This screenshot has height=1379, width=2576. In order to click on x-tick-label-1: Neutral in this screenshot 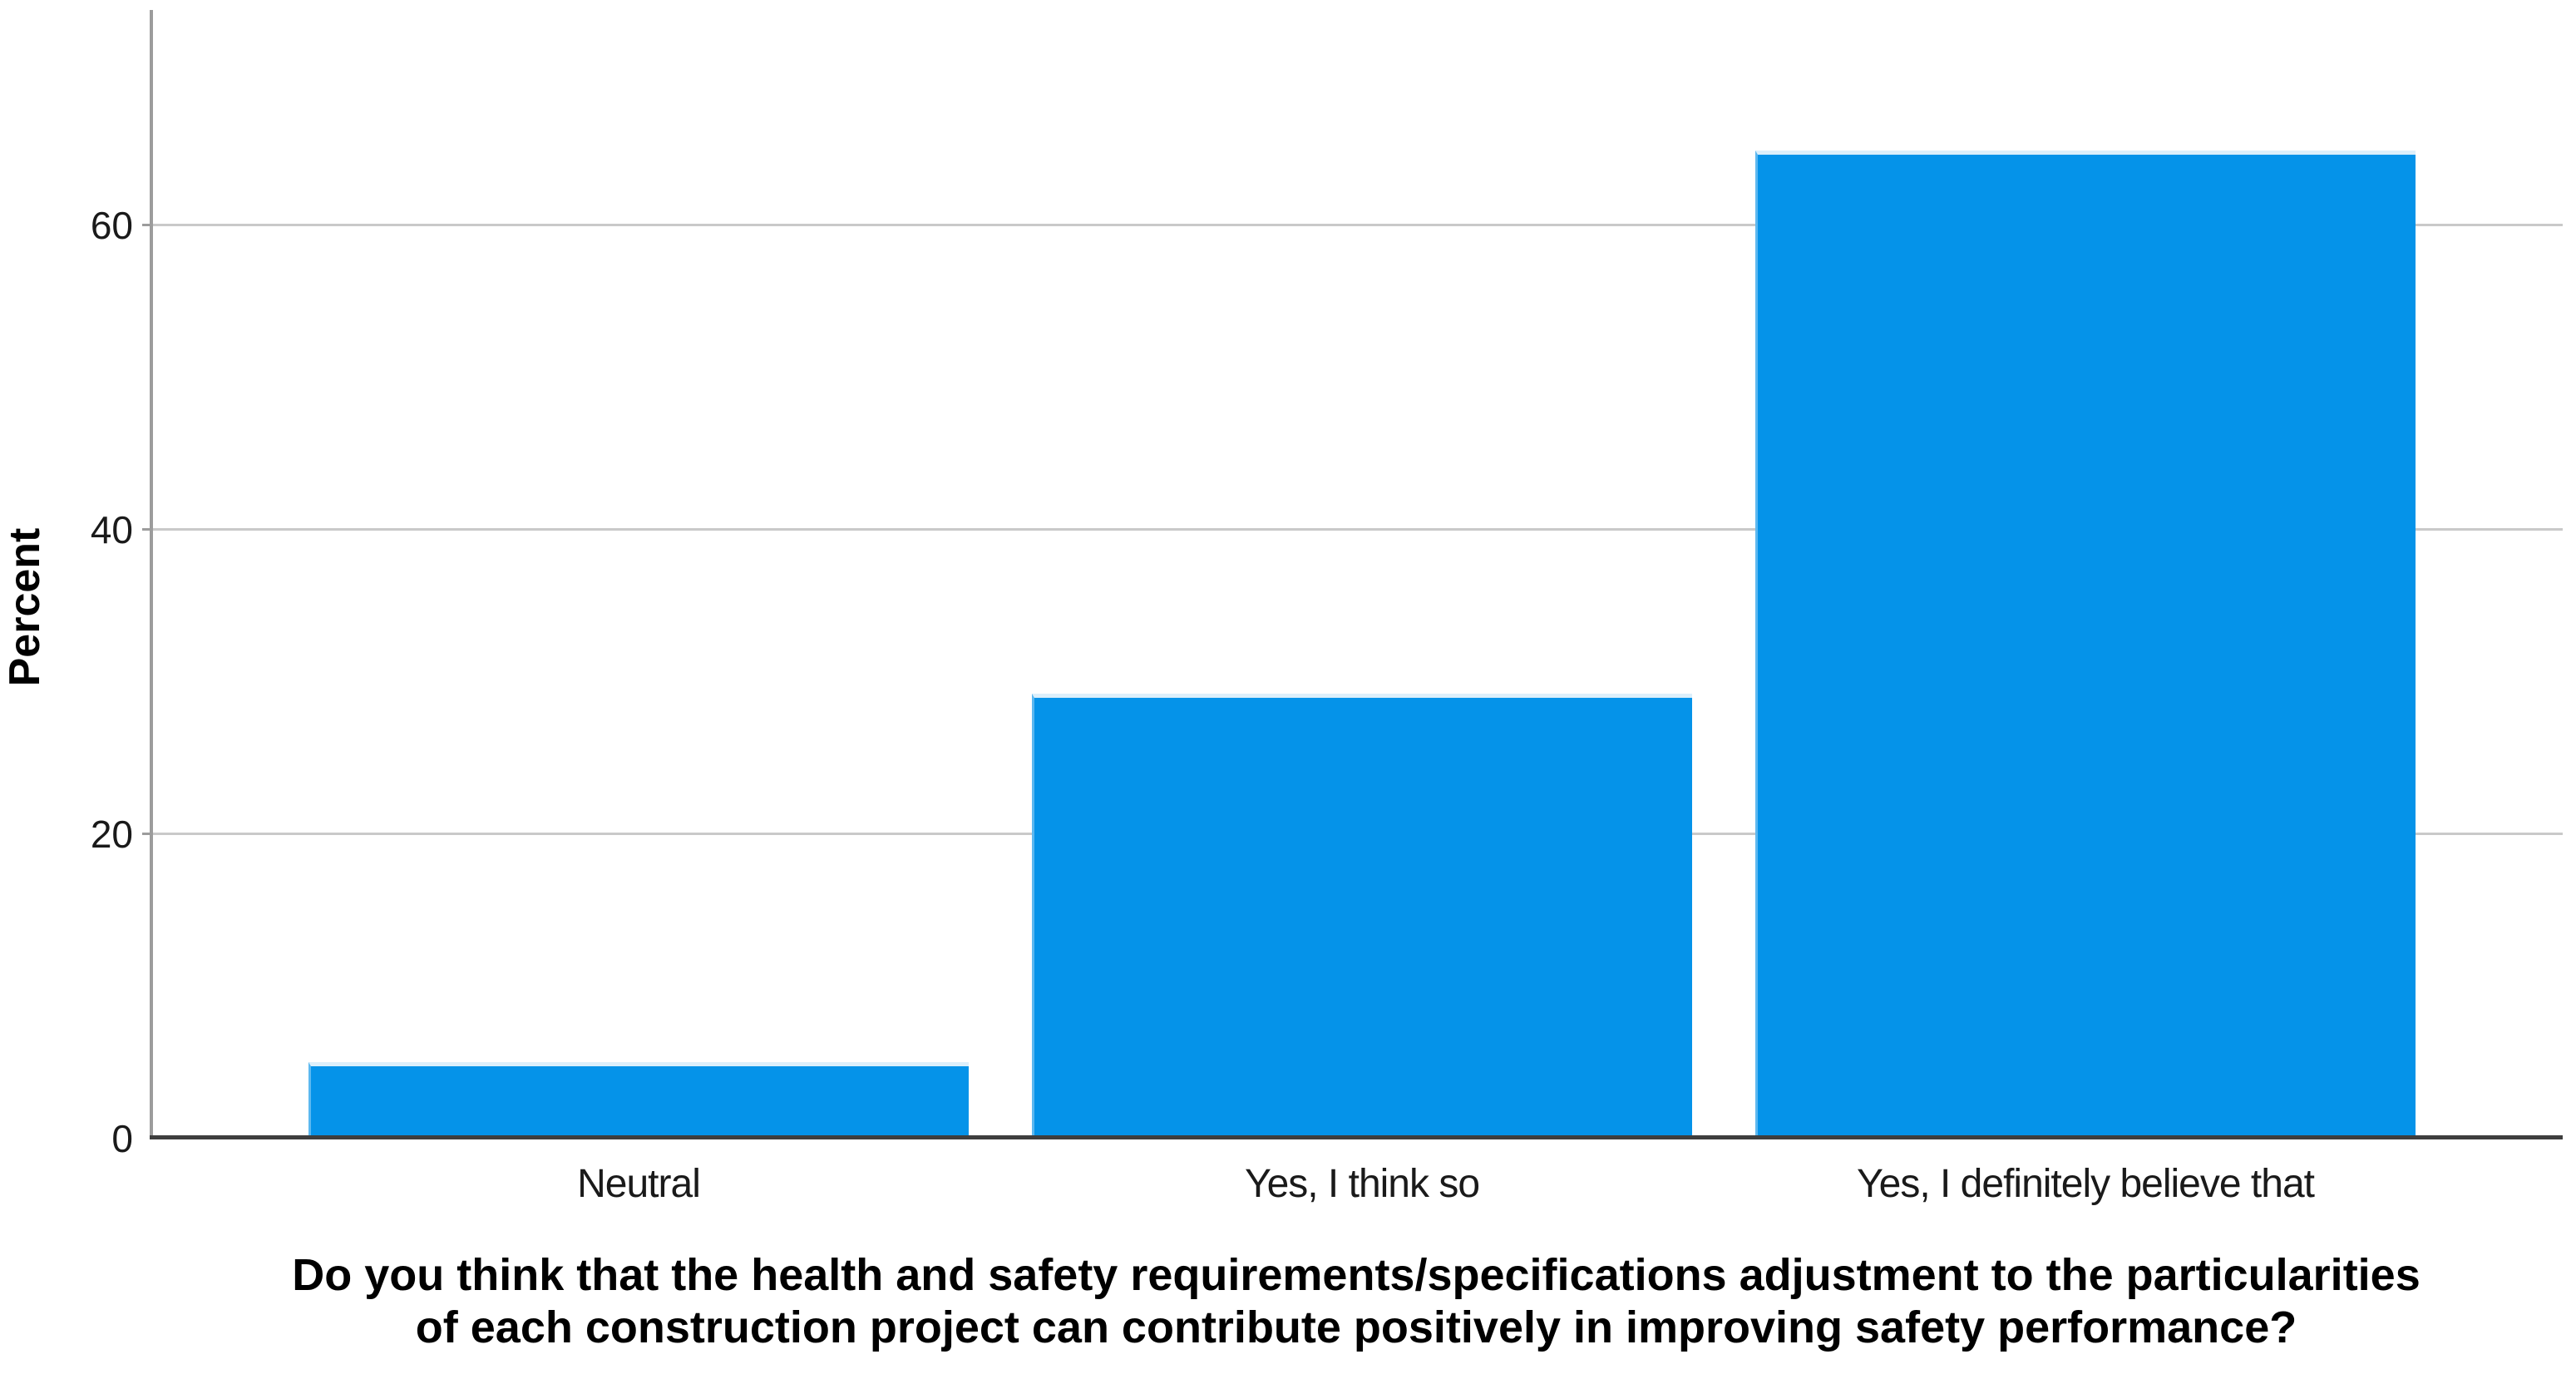, I will do `click(639, 1184)`.